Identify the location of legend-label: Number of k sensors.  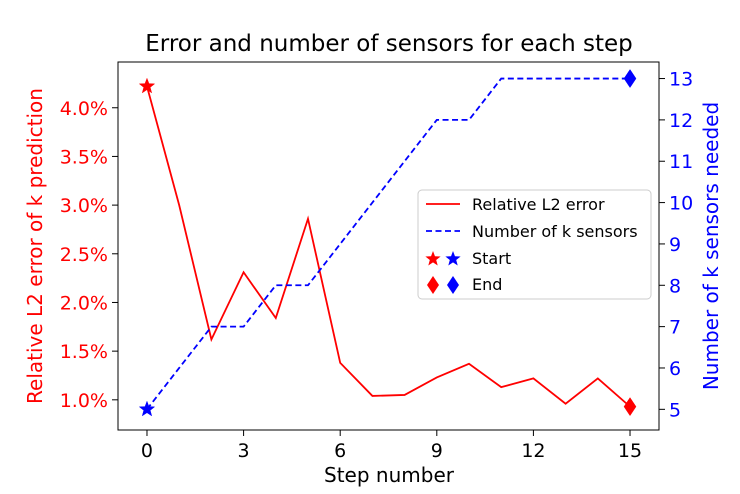
(555, 231).